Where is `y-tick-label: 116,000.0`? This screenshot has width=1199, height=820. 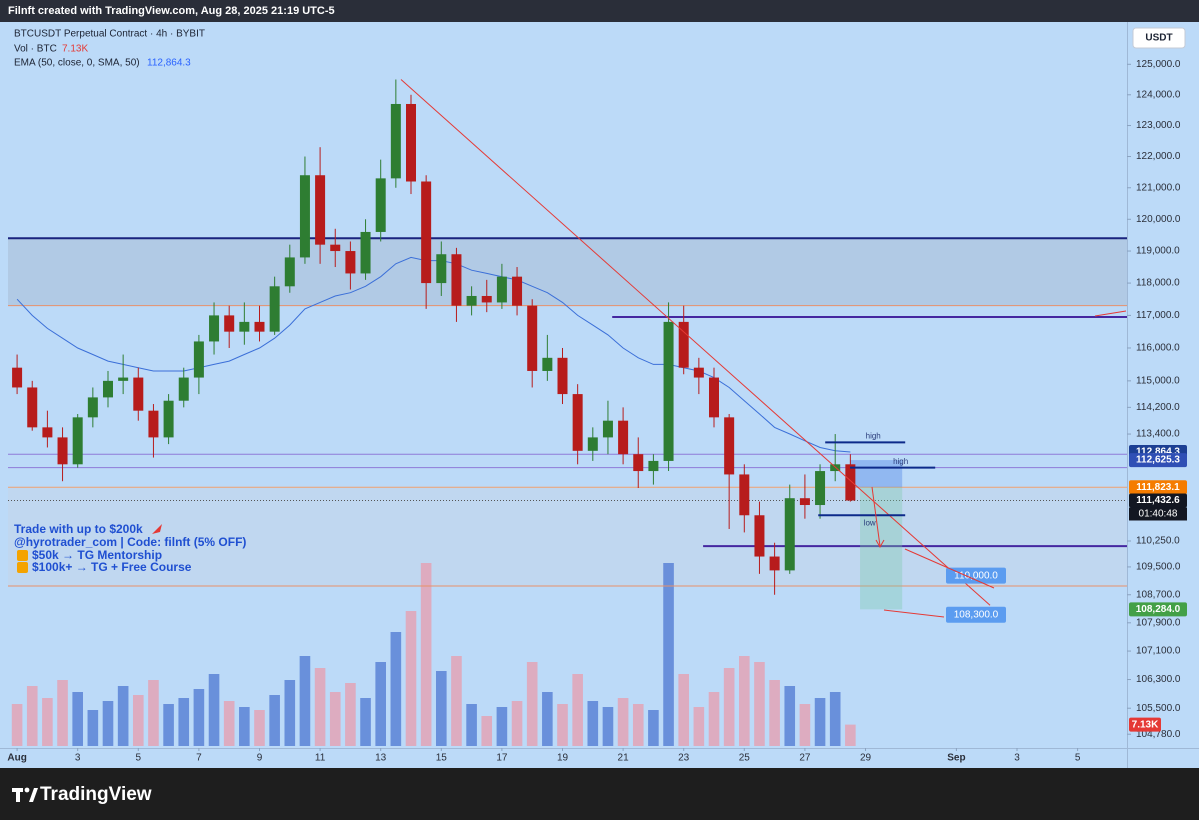 y-tick-label: 116,000.0 is located at coordinates (1158, 348).